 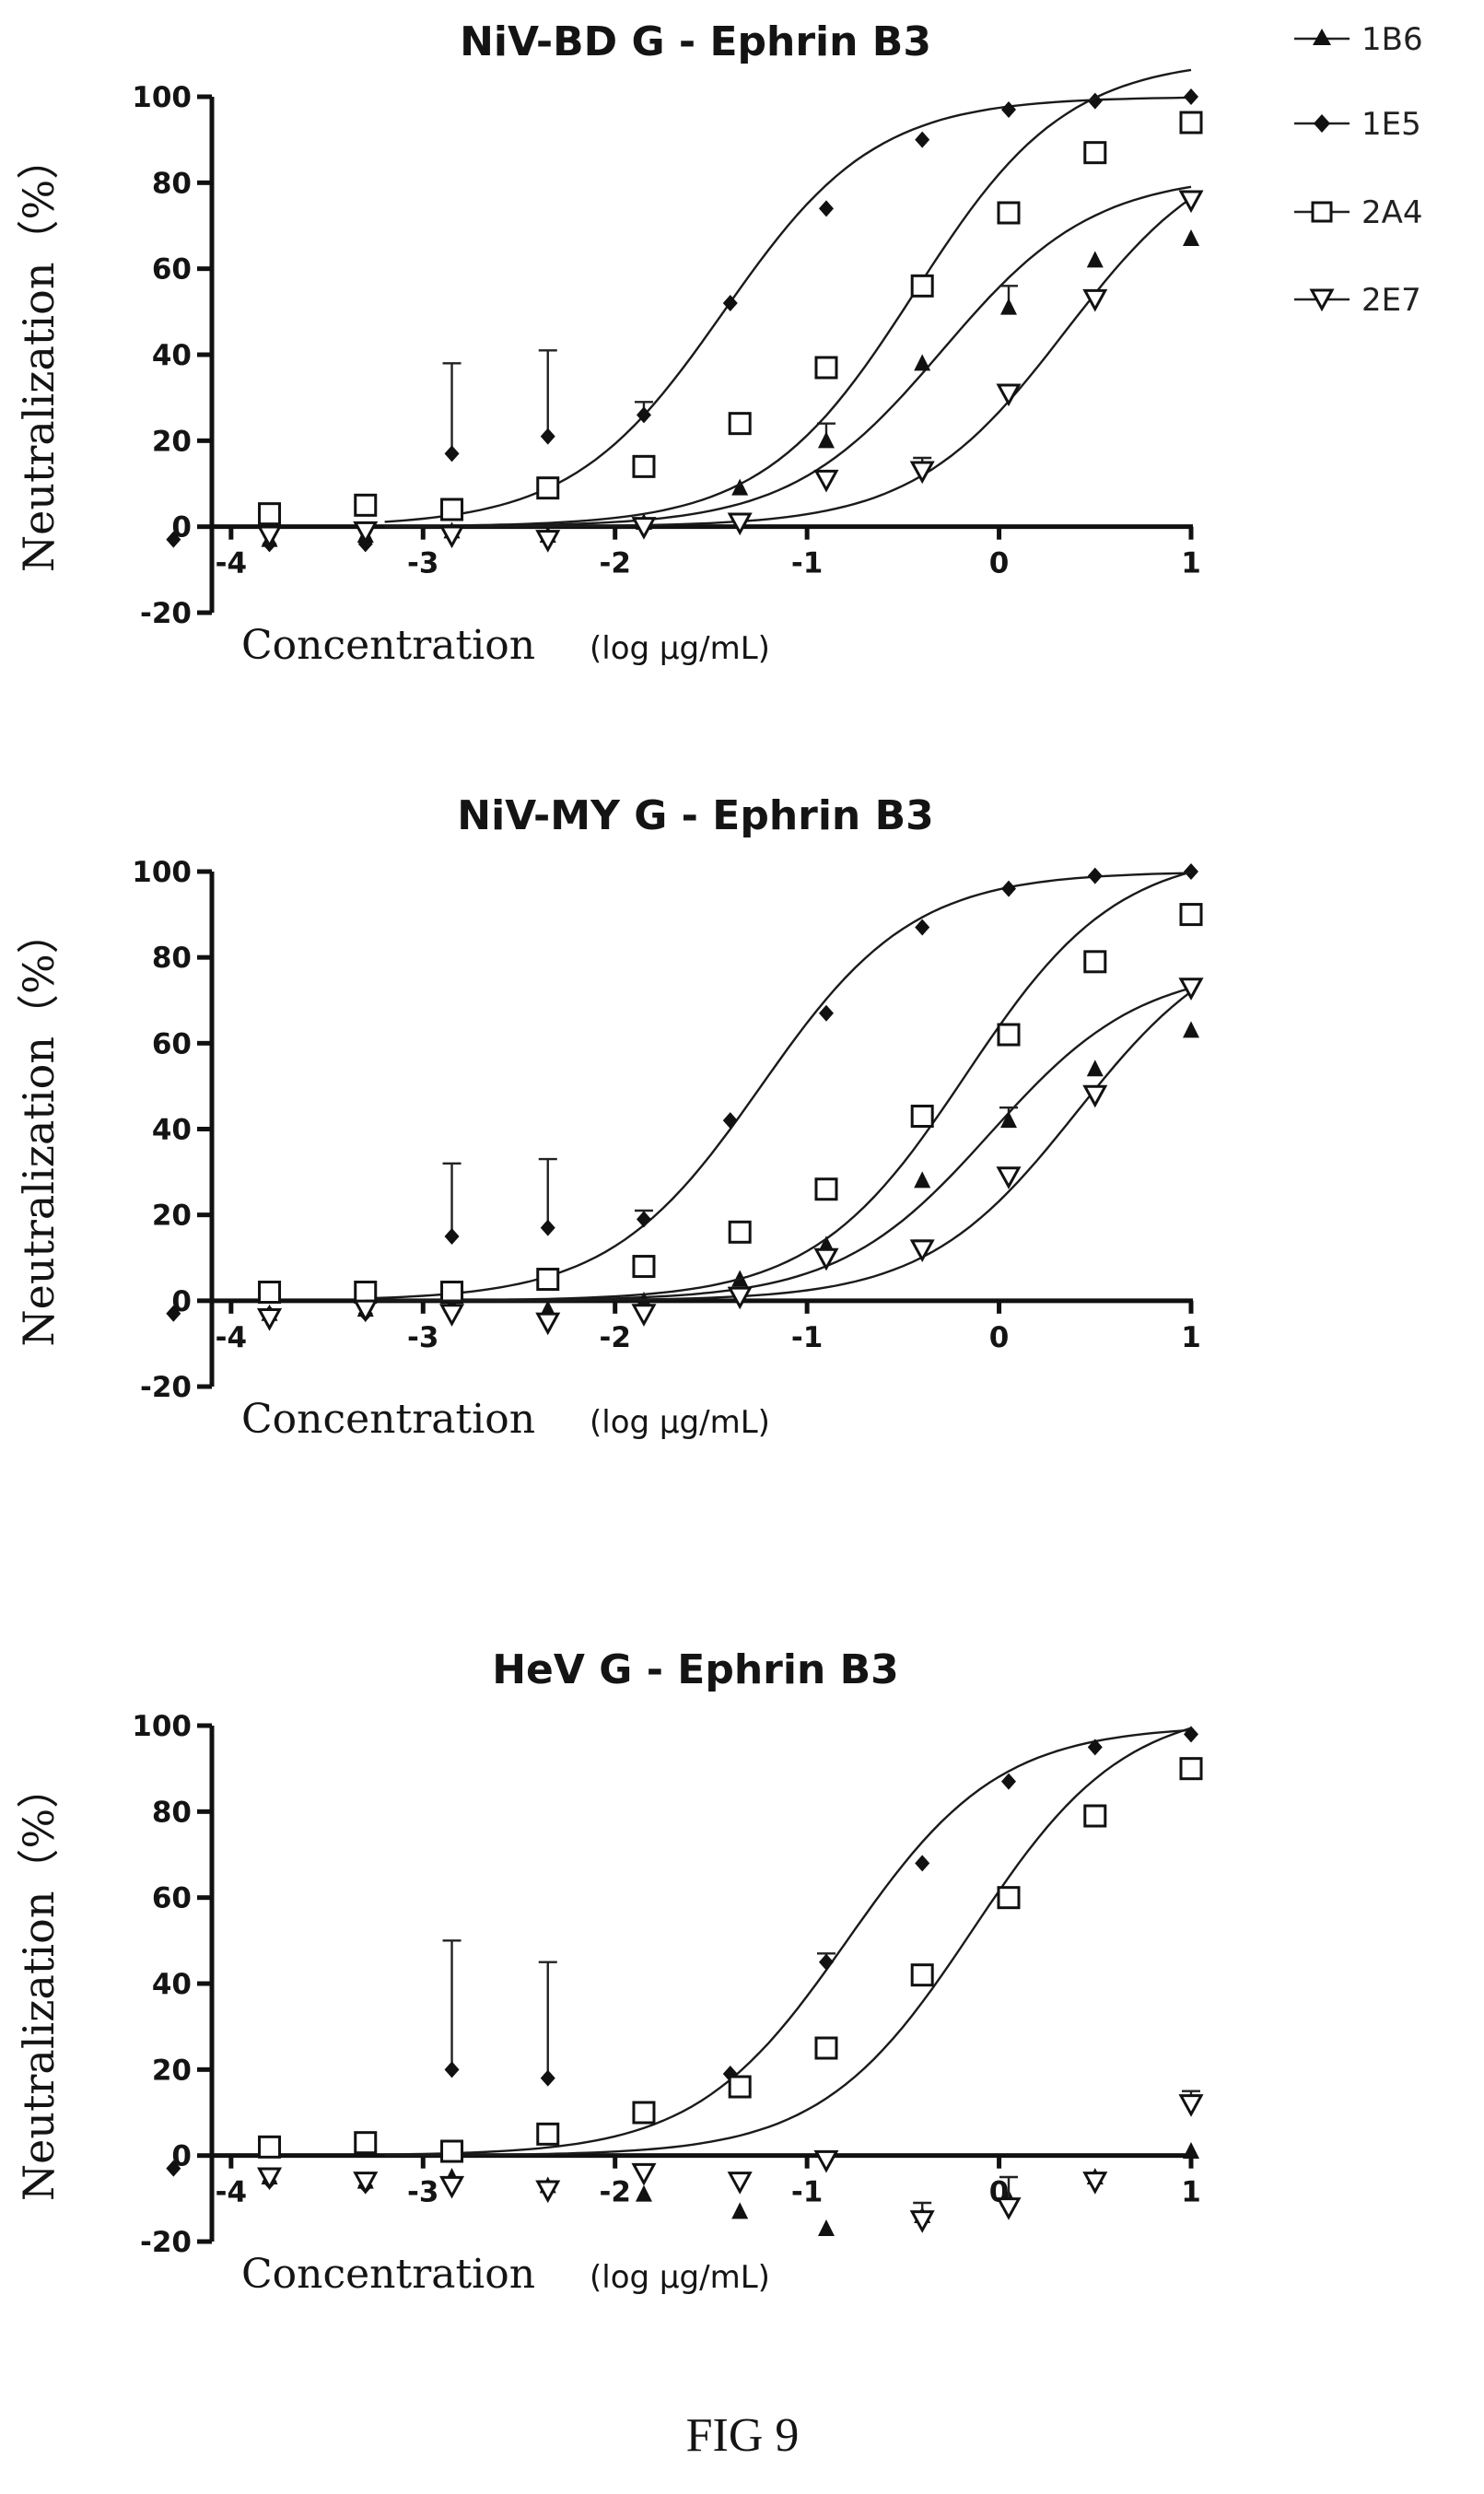 What do you see at coordinates (1391, 124) in the screenshot?
I see `legend-label-1e5: 1E5` at bounding box center [1391, 124].